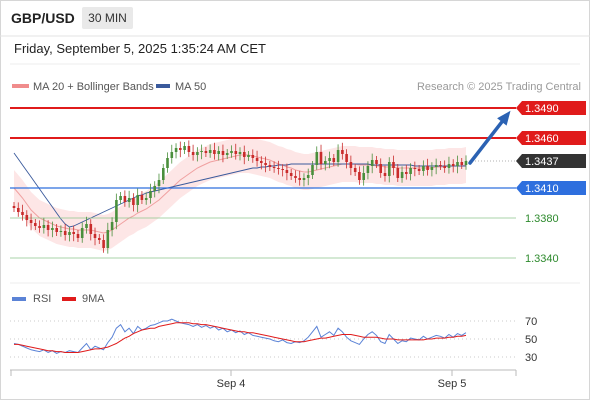  What do you see at coordinates (163, 86) in the screenshot?
I see `ma50-legend-swatch` at bounding box center [163, 86].